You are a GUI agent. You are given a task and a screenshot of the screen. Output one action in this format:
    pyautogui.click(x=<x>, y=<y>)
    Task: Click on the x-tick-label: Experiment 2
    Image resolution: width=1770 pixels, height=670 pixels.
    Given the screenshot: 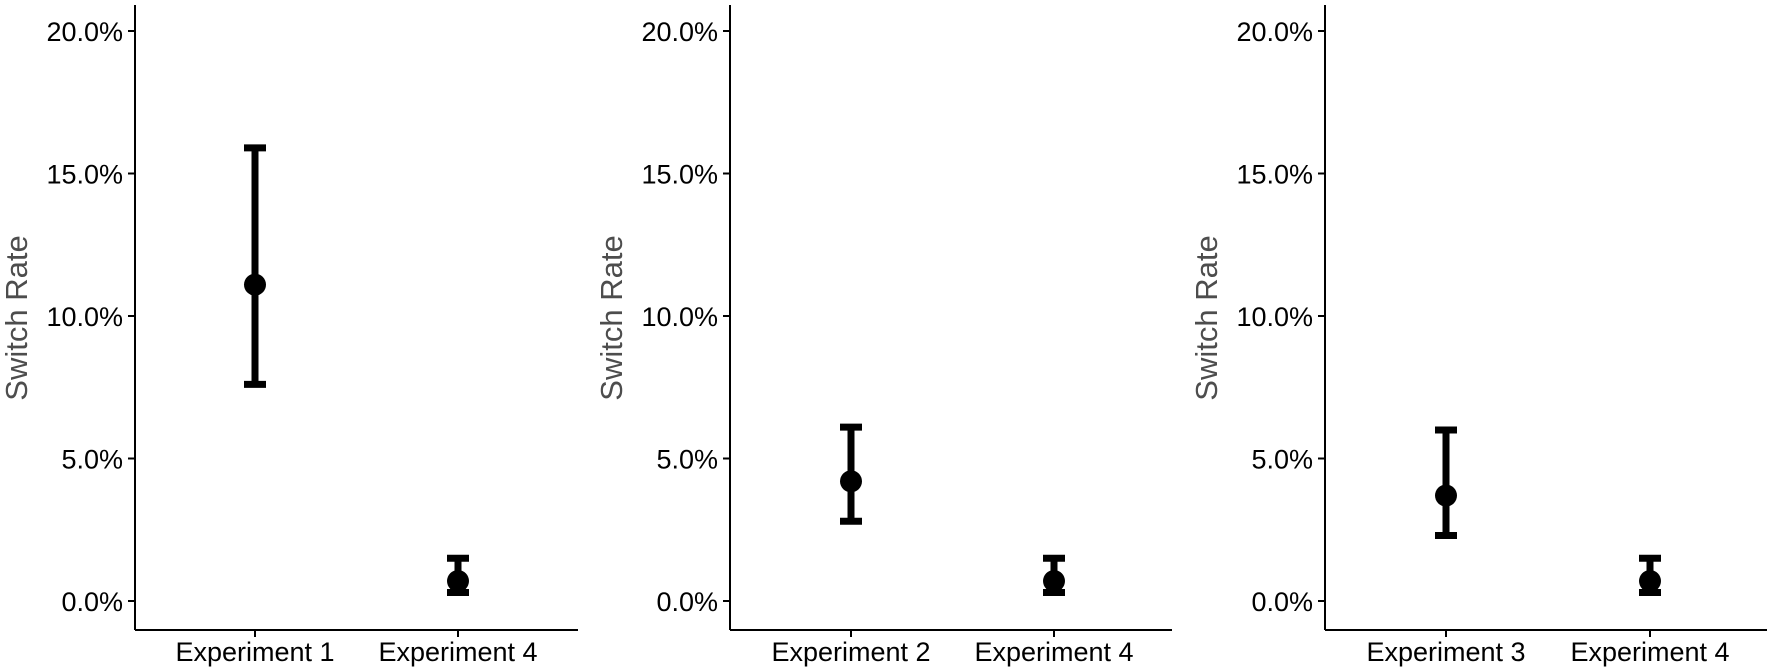 What is the action you would take?
    pyautogui.click(x=850, y=652)
    